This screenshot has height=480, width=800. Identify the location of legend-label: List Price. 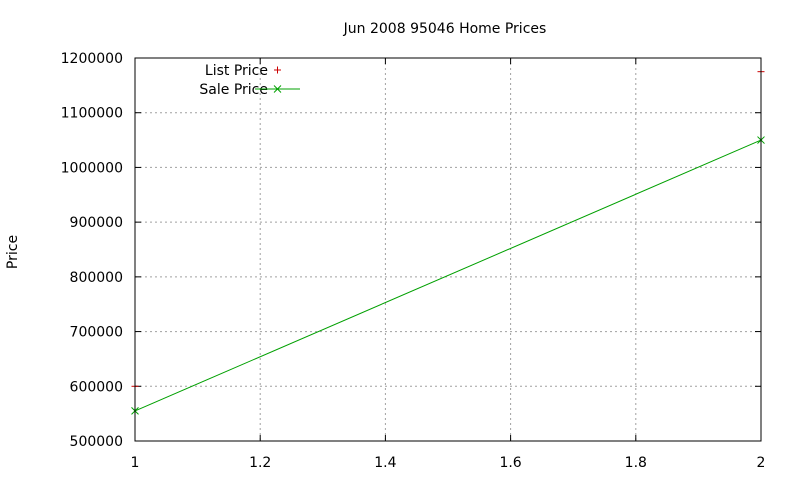
(236, 71).